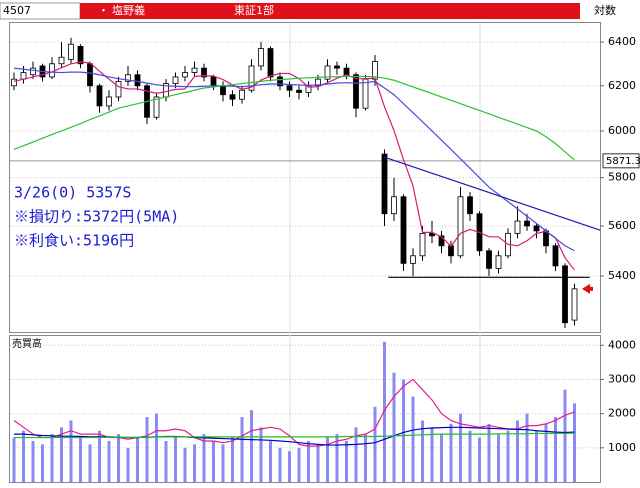 Image resolution: width=640 pixels, height=488 pixels. Describe the element at coordinates (27, 343) in the screenshot. I see `volume-title: 売買高` at that location.